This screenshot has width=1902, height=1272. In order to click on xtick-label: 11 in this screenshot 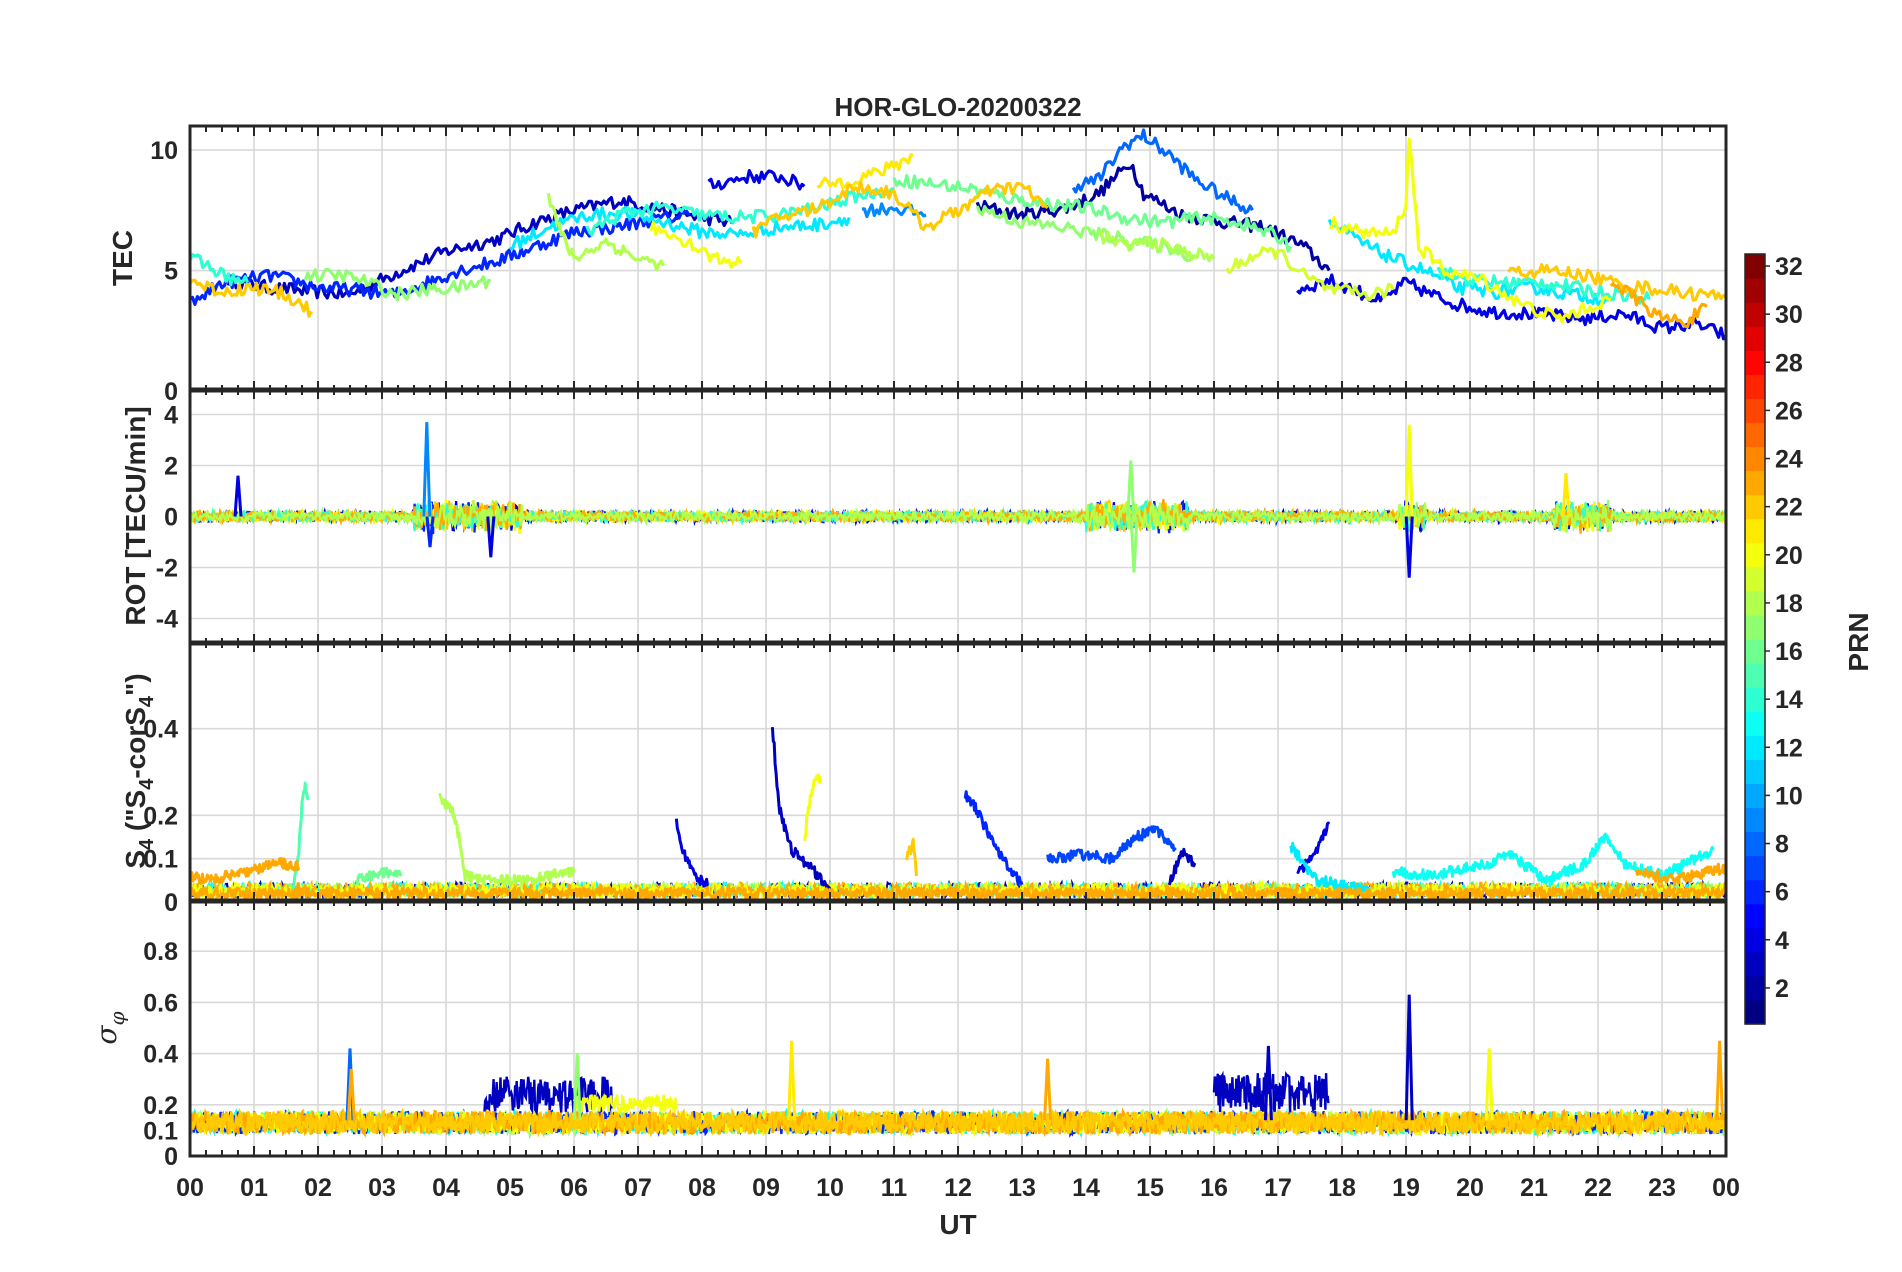, I will do `click(894, 1188)`.